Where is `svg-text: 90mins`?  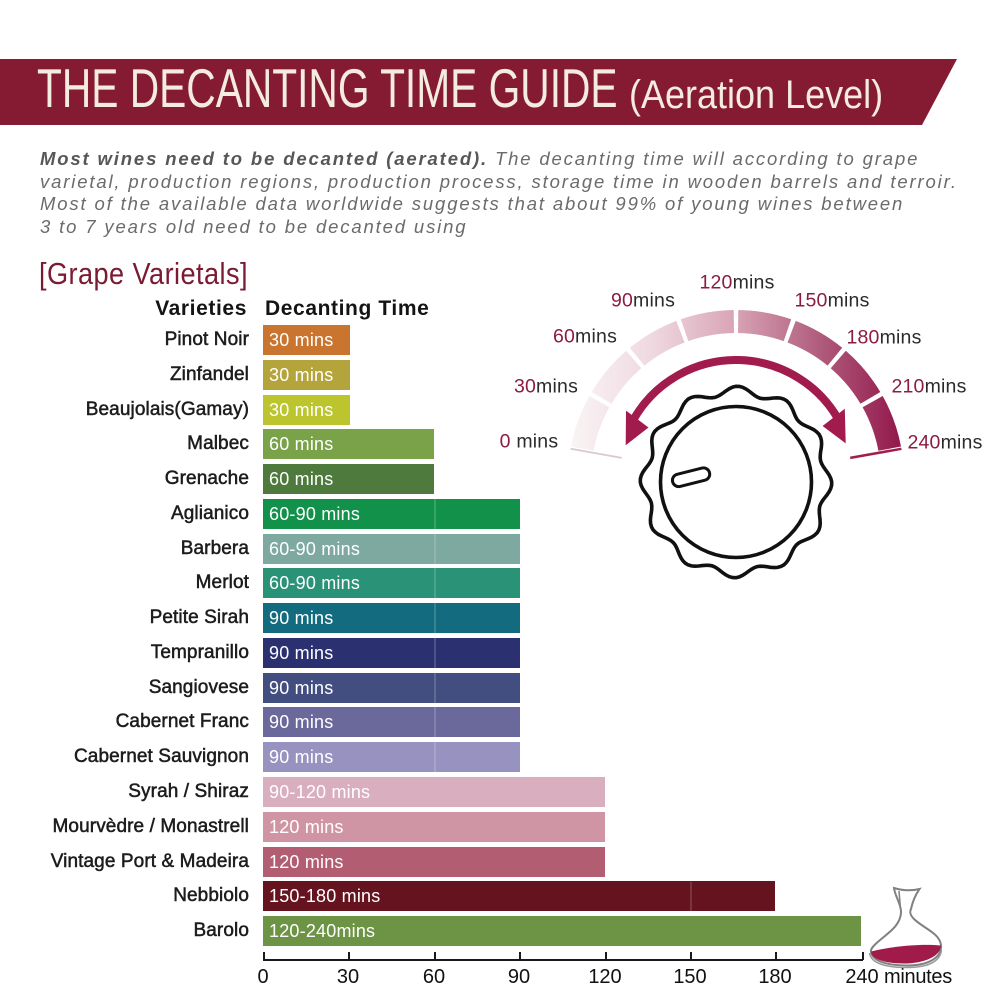 svg-text: 90mins is located at coordinates (643, 301).